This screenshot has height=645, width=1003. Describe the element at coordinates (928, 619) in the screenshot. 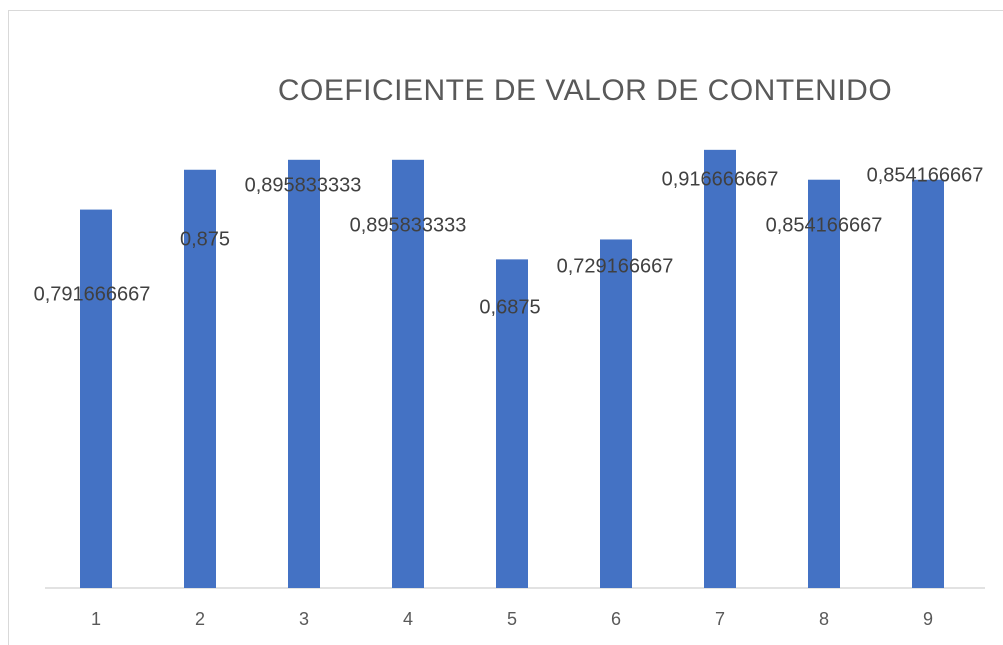

I see `x-tick-label: 9` at that location.